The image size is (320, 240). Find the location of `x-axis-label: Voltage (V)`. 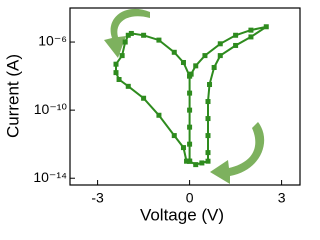

x-axis-label: Voltage (V) is located at coordinates (182, 214).